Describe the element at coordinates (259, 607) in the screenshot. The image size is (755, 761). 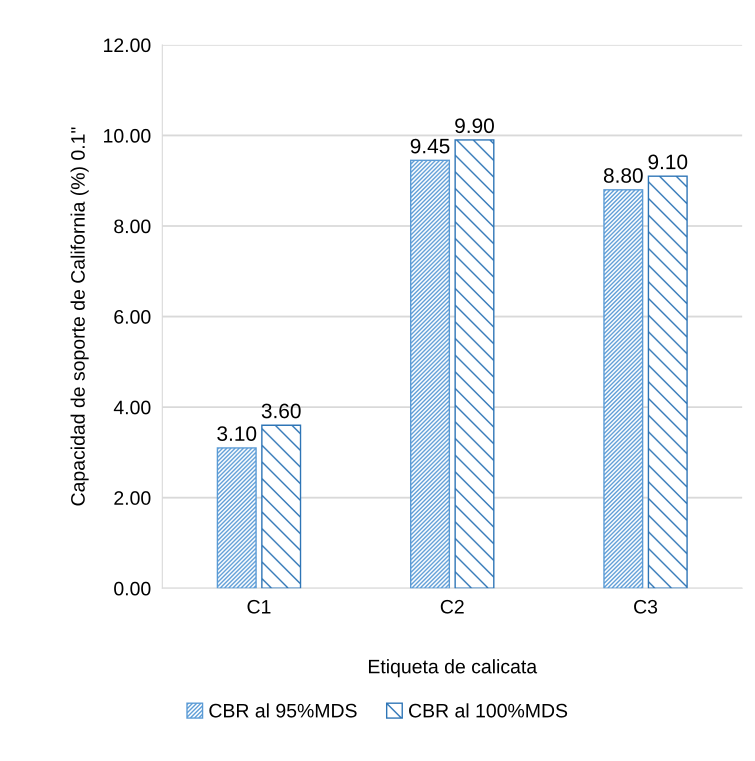
I see `x-tick-label: C1` at that location.